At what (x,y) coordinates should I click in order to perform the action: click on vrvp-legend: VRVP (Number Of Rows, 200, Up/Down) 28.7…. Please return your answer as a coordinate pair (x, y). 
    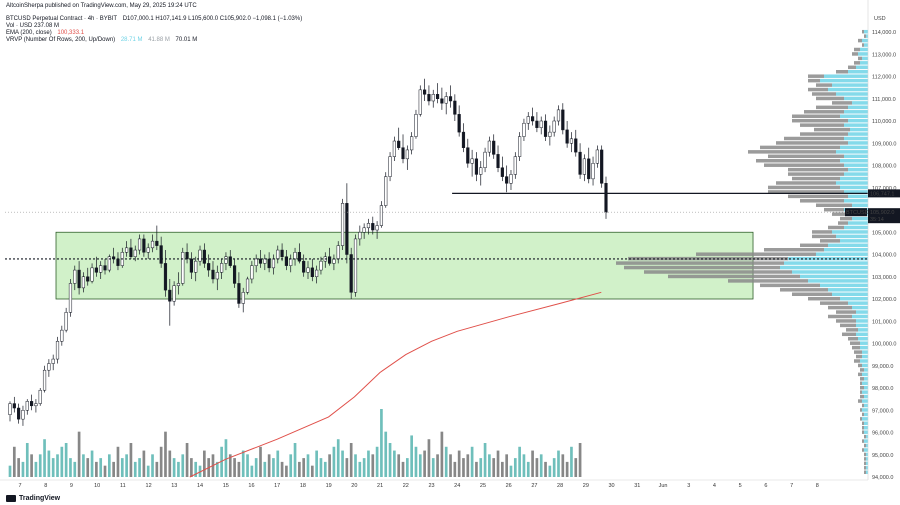
    Looking at the image, I should click on (103, 40).